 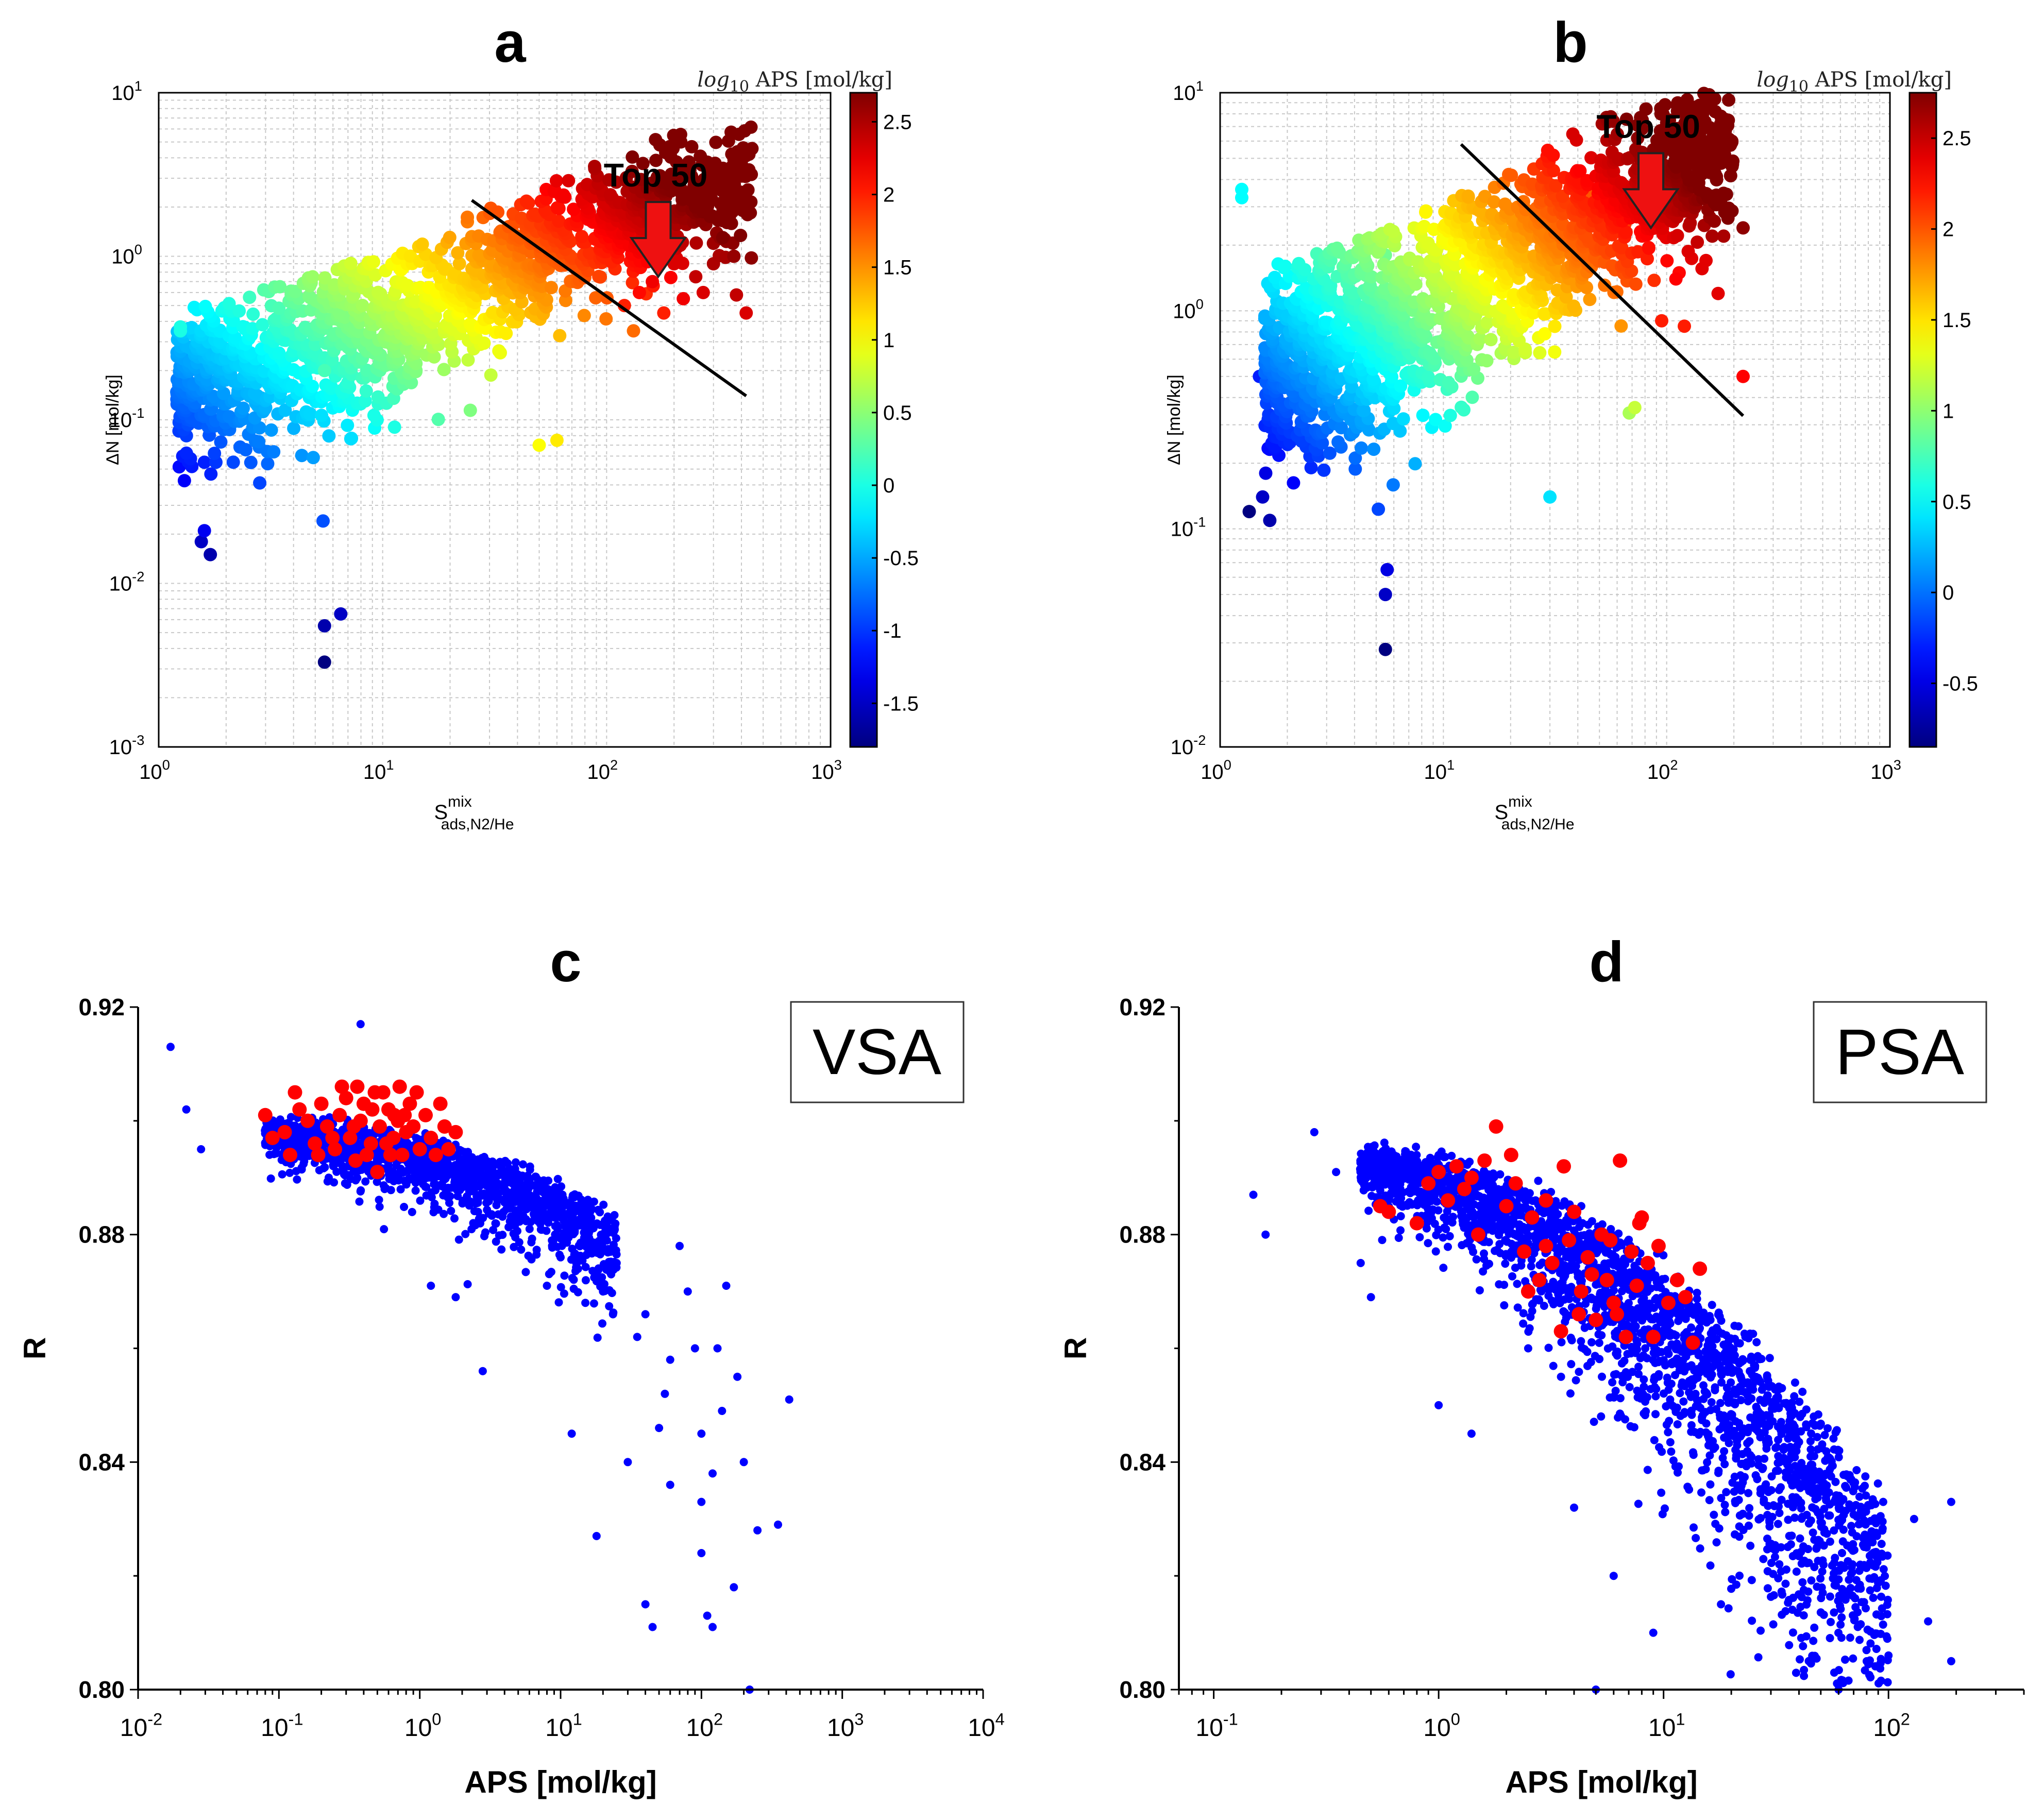 What do you see at coordinates (138, 413) in the screenshot?
I see `y-tick-exp: -1` at bounding box center [138, 413].